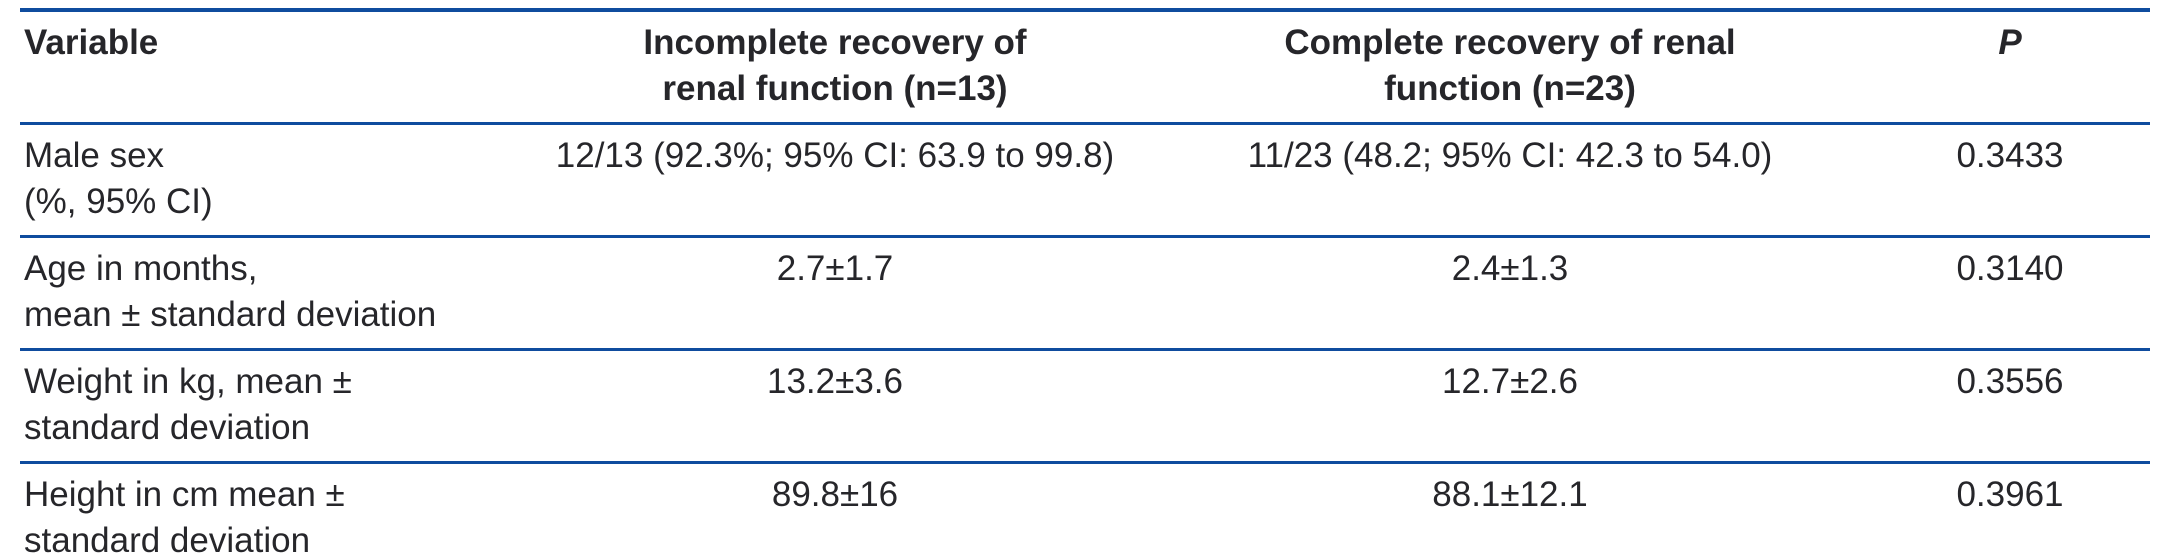 The width and height of the screenshot is (2170, 557). What do you see at coordinates (835, 155) in the screenshot?
I see `cell-incomplete-value: 12/13 (92.3%; 95% CI: 63.9 to 99.8)` at bounding box center [835, 155].